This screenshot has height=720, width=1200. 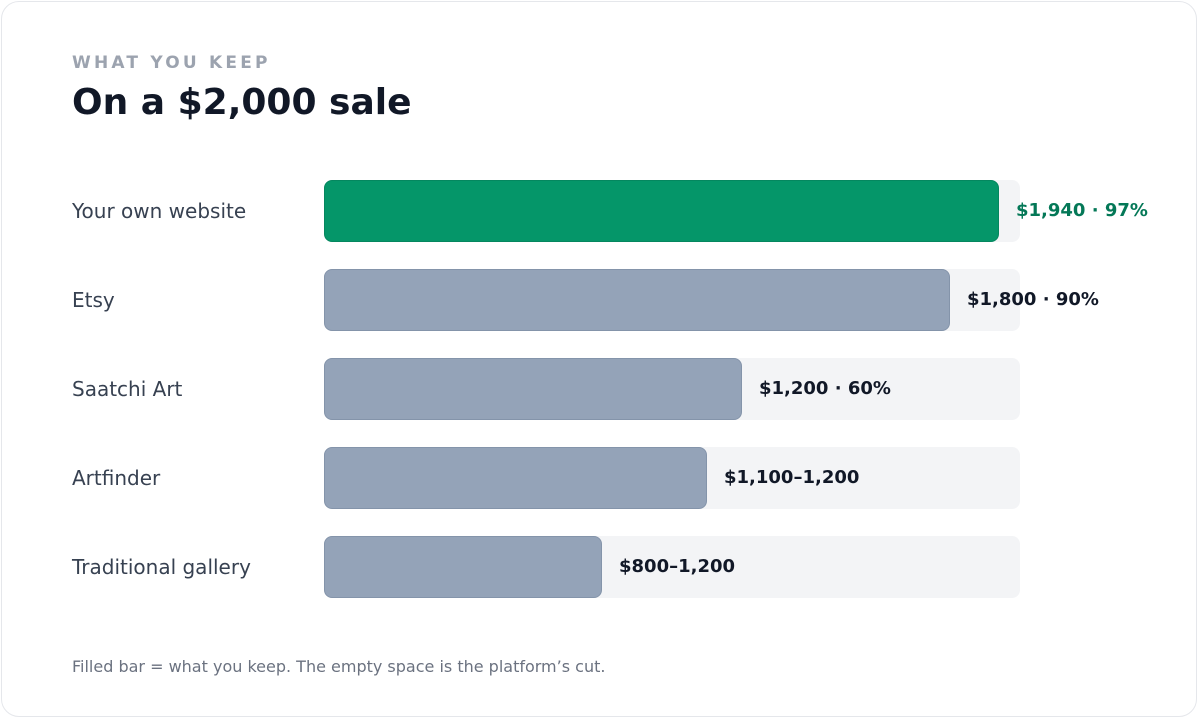 I want to click on value-label: $1,200 · 60%, so click(x=825, y=388).